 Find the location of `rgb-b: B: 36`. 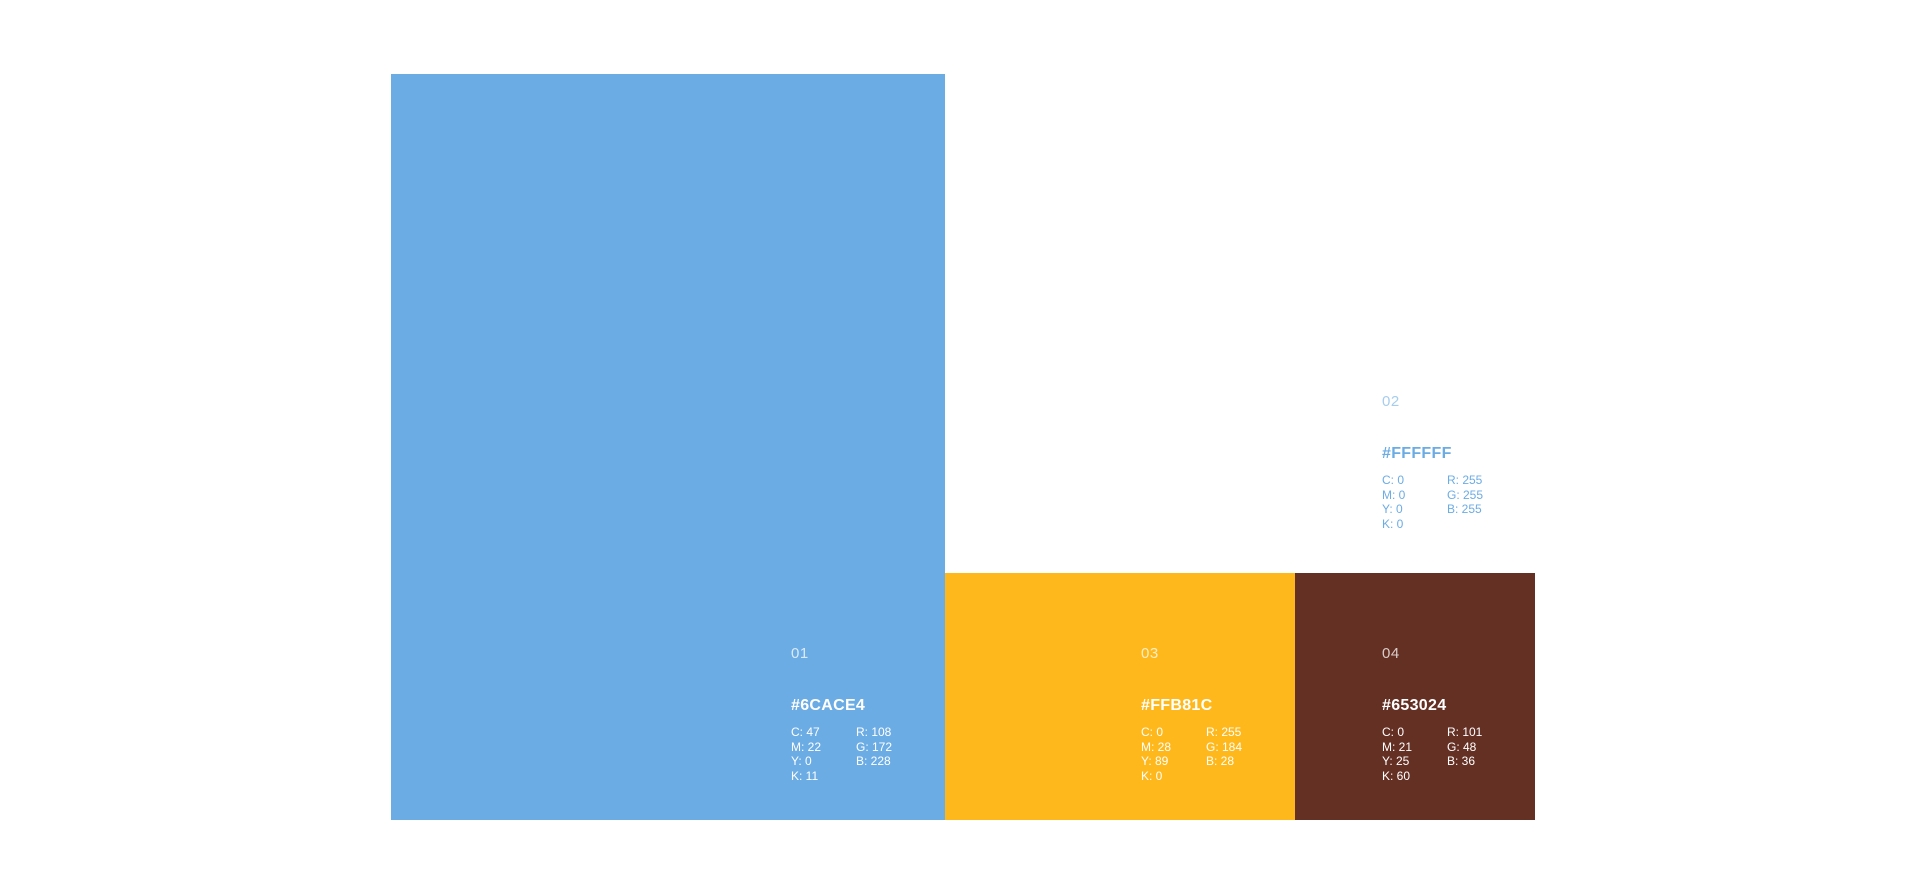

rgb-b: B: 36 is located at coordinates (1461, 761).